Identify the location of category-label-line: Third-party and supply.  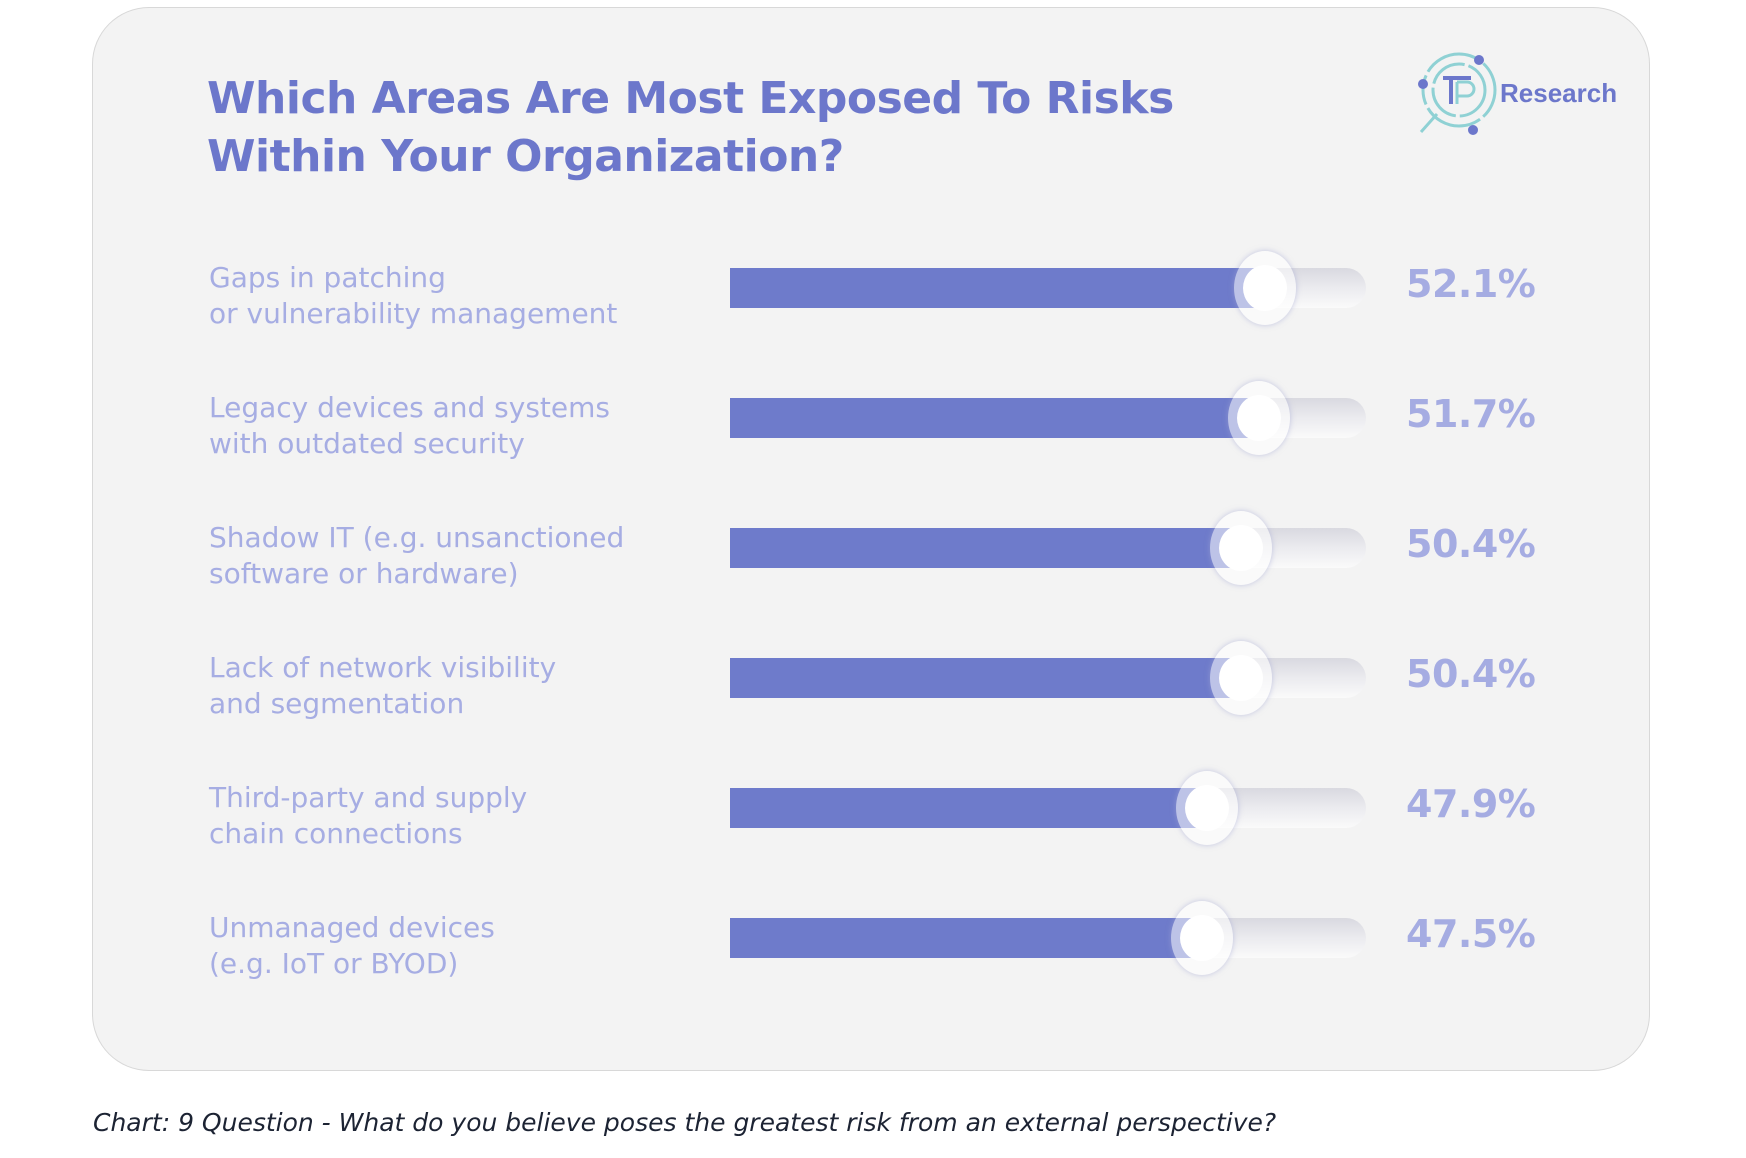
(368, 797).